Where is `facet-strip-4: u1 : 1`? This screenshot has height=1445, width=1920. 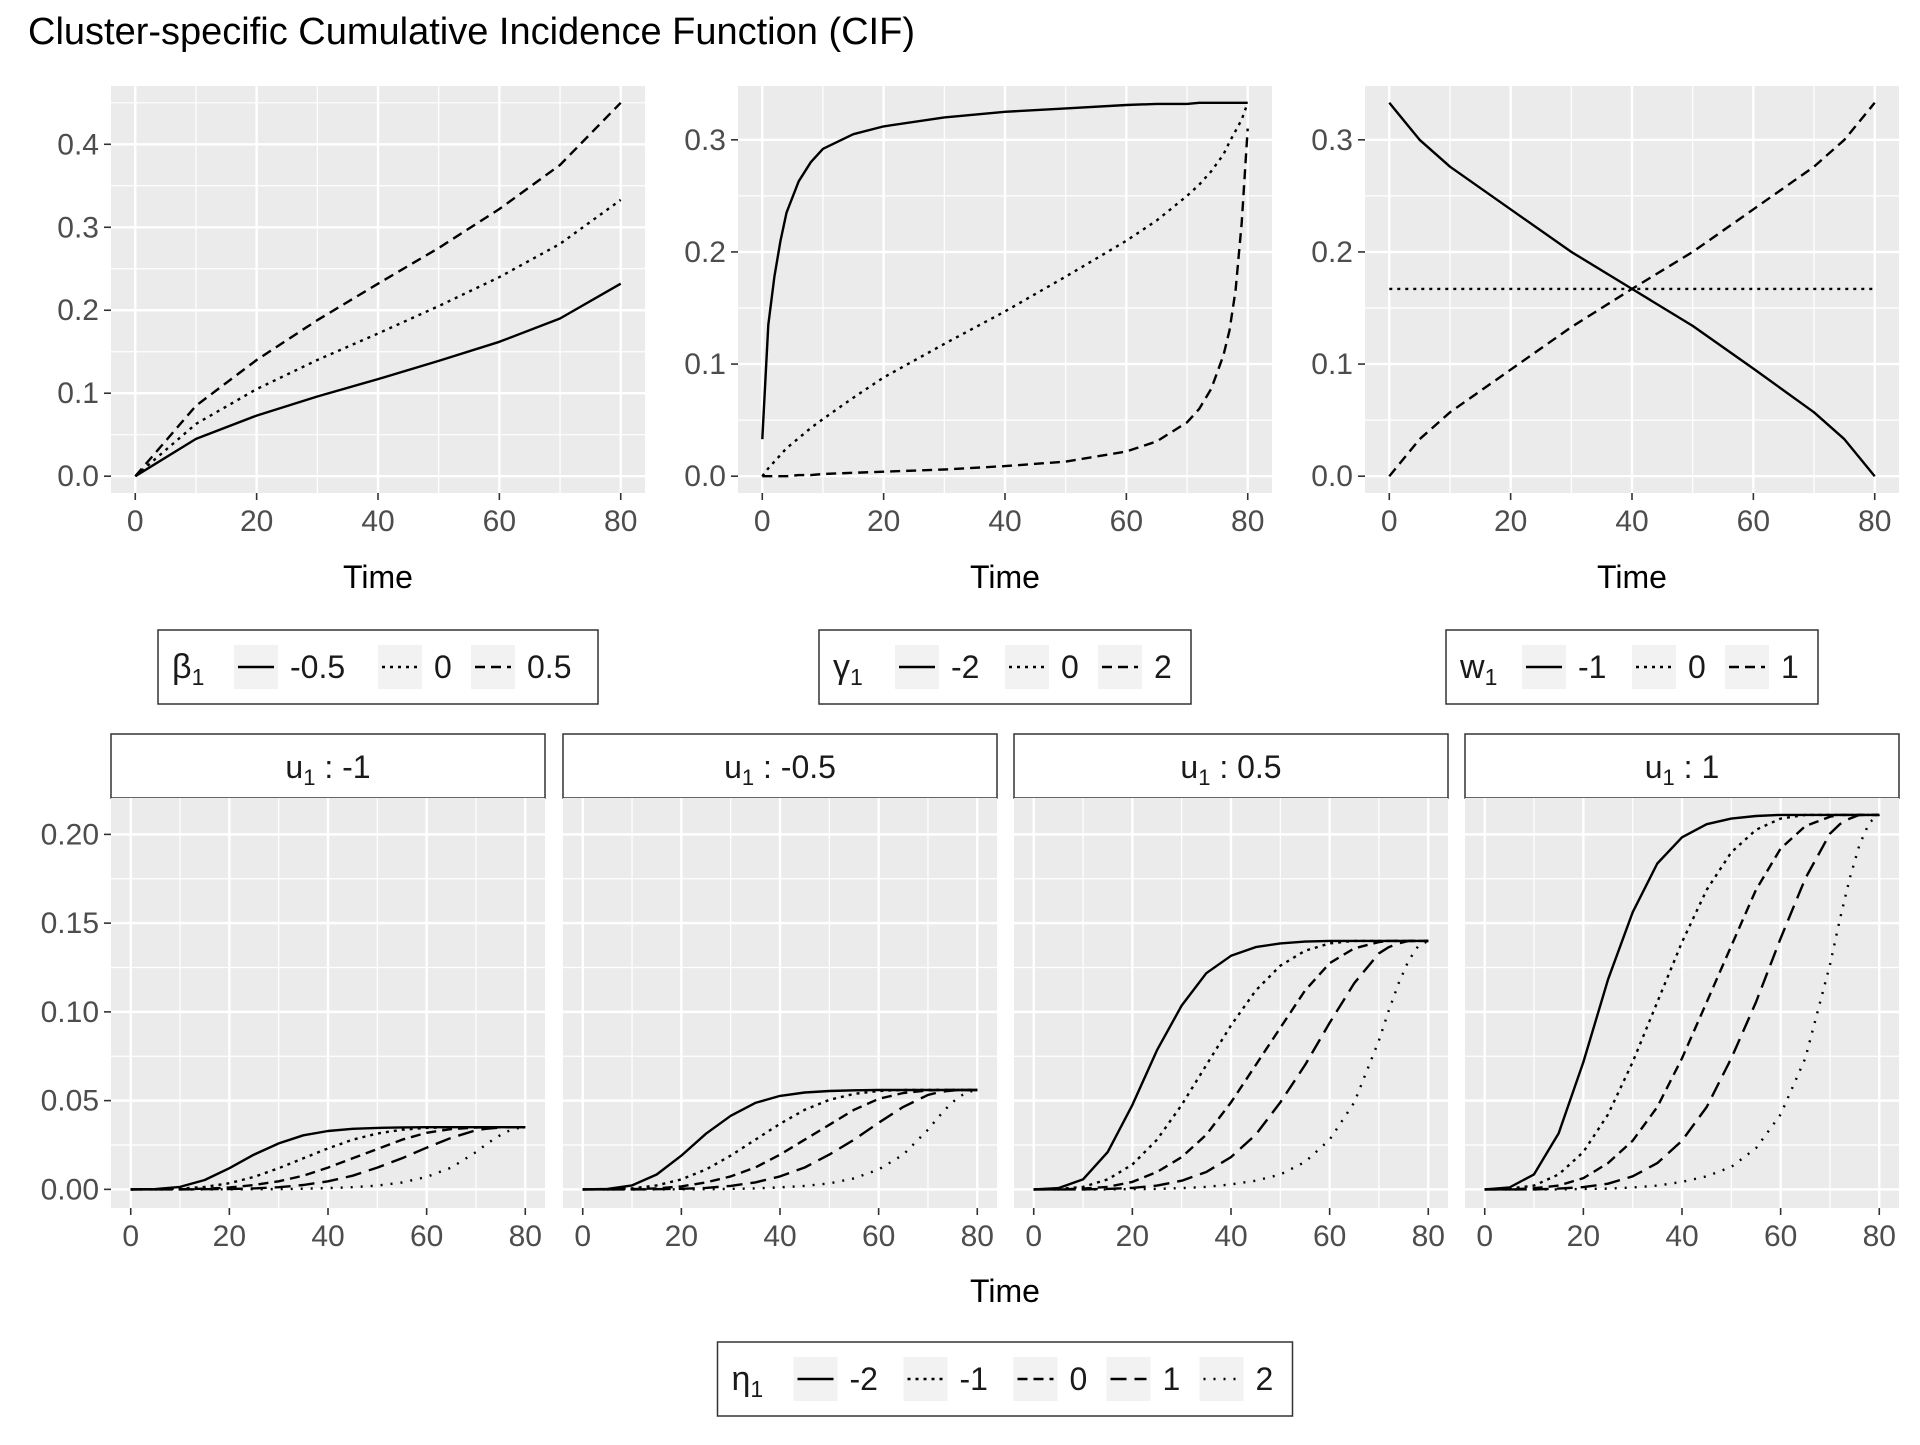 facet-strip-4: u1 : 1 is located at coordinates (1682, 766).